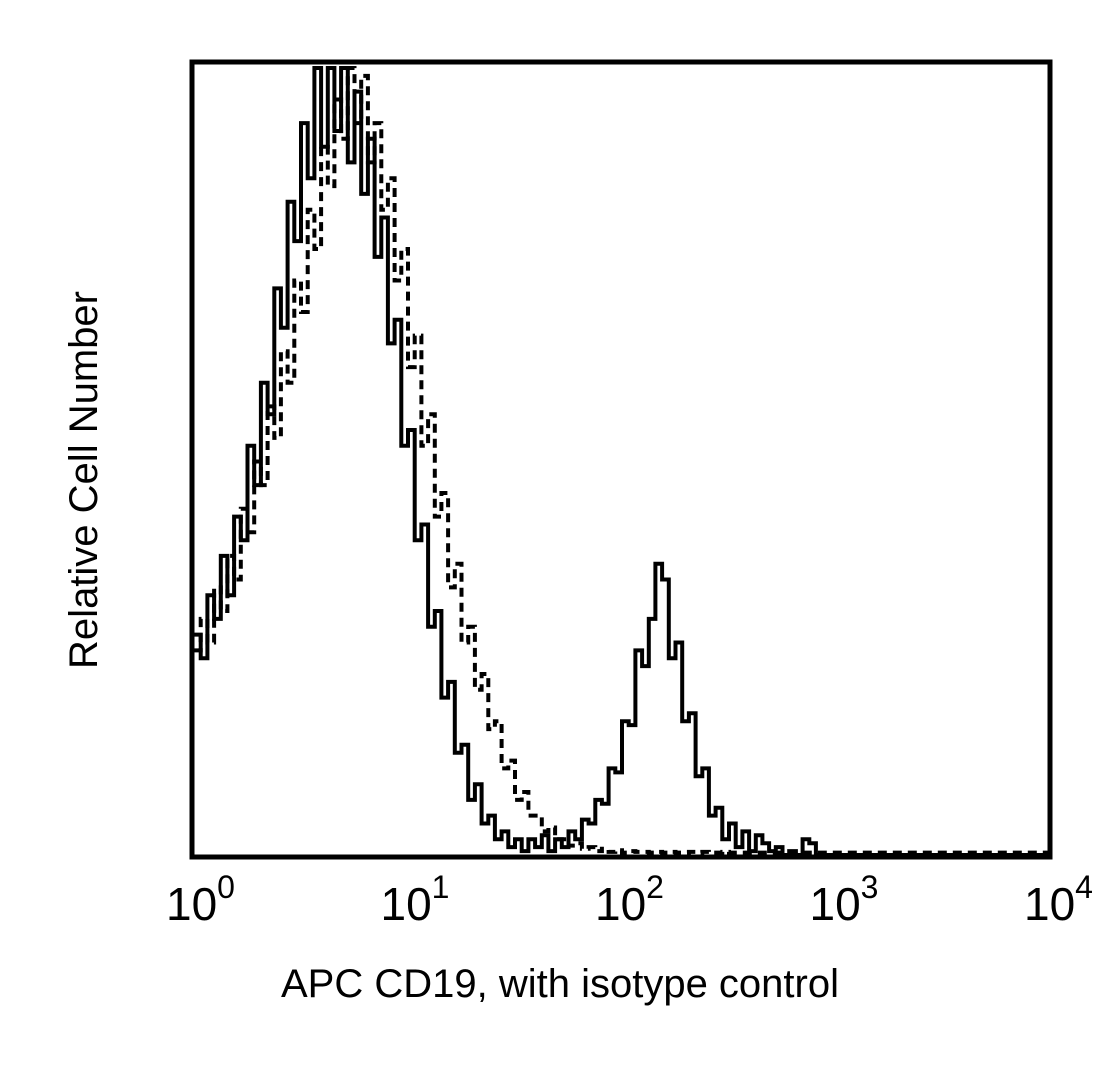  Describe the element at coordinates (200, 899) in the screenshot. I see `x-tick-label-10e0: 10⁰` at that location.